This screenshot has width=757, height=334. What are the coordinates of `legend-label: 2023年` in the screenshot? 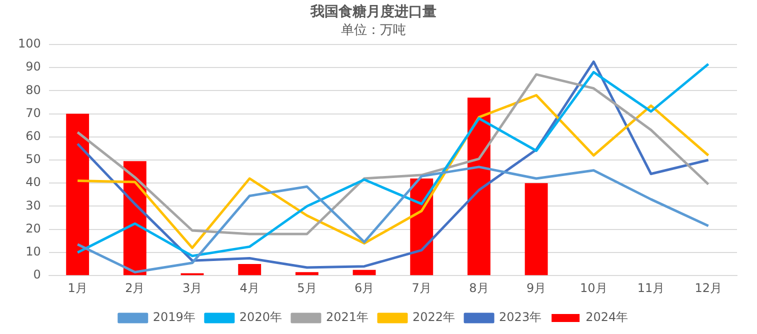 It's located at (520, 317).